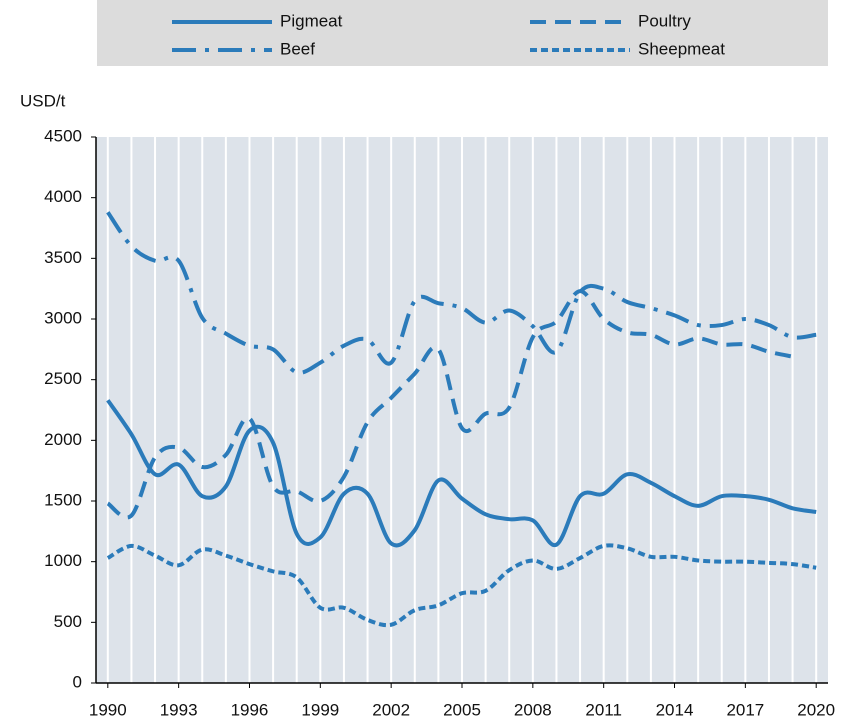 The height and width of the screenshot is (724, 843). Describe the element at coordinates (664, 20) in the screenshot. I see `legend-label: Poultry` at that location.